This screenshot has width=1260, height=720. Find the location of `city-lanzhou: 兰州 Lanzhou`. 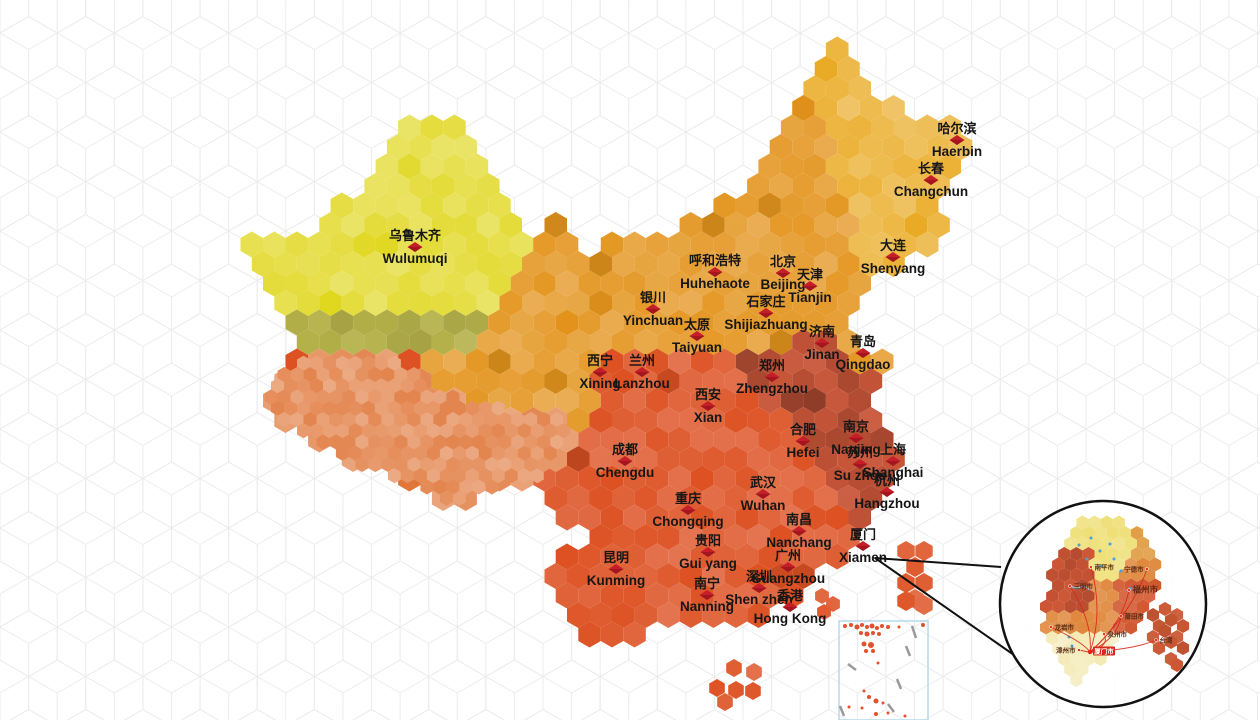

city-lanzhou: 兰州 Lanzhou is located at coordinates (642, 372).